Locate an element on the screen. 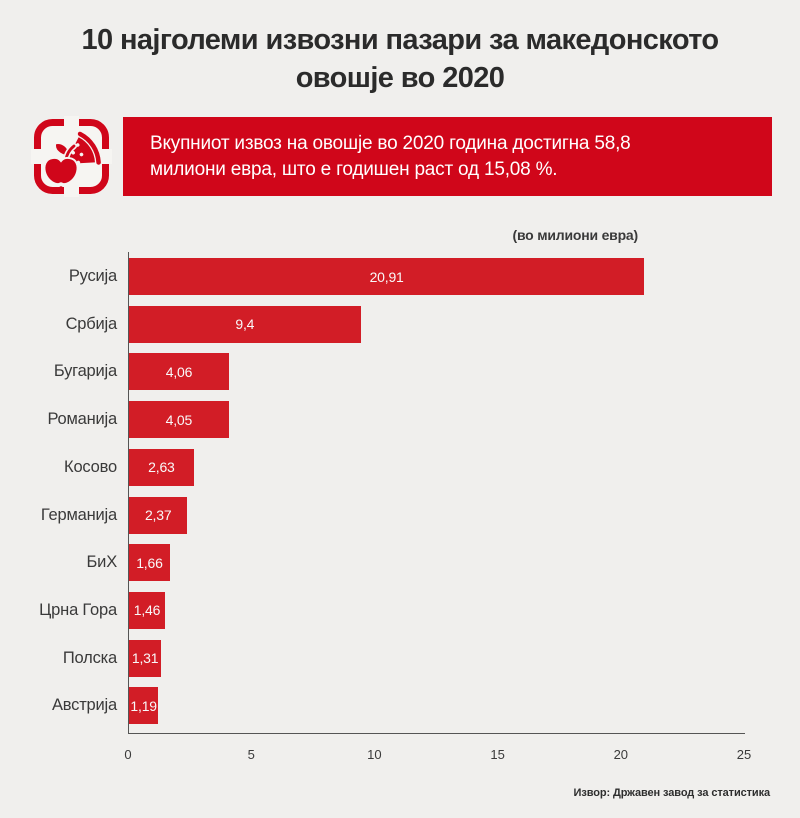 The image size is (800, 818). category-label: Русија is located at coordinates (92, 276).